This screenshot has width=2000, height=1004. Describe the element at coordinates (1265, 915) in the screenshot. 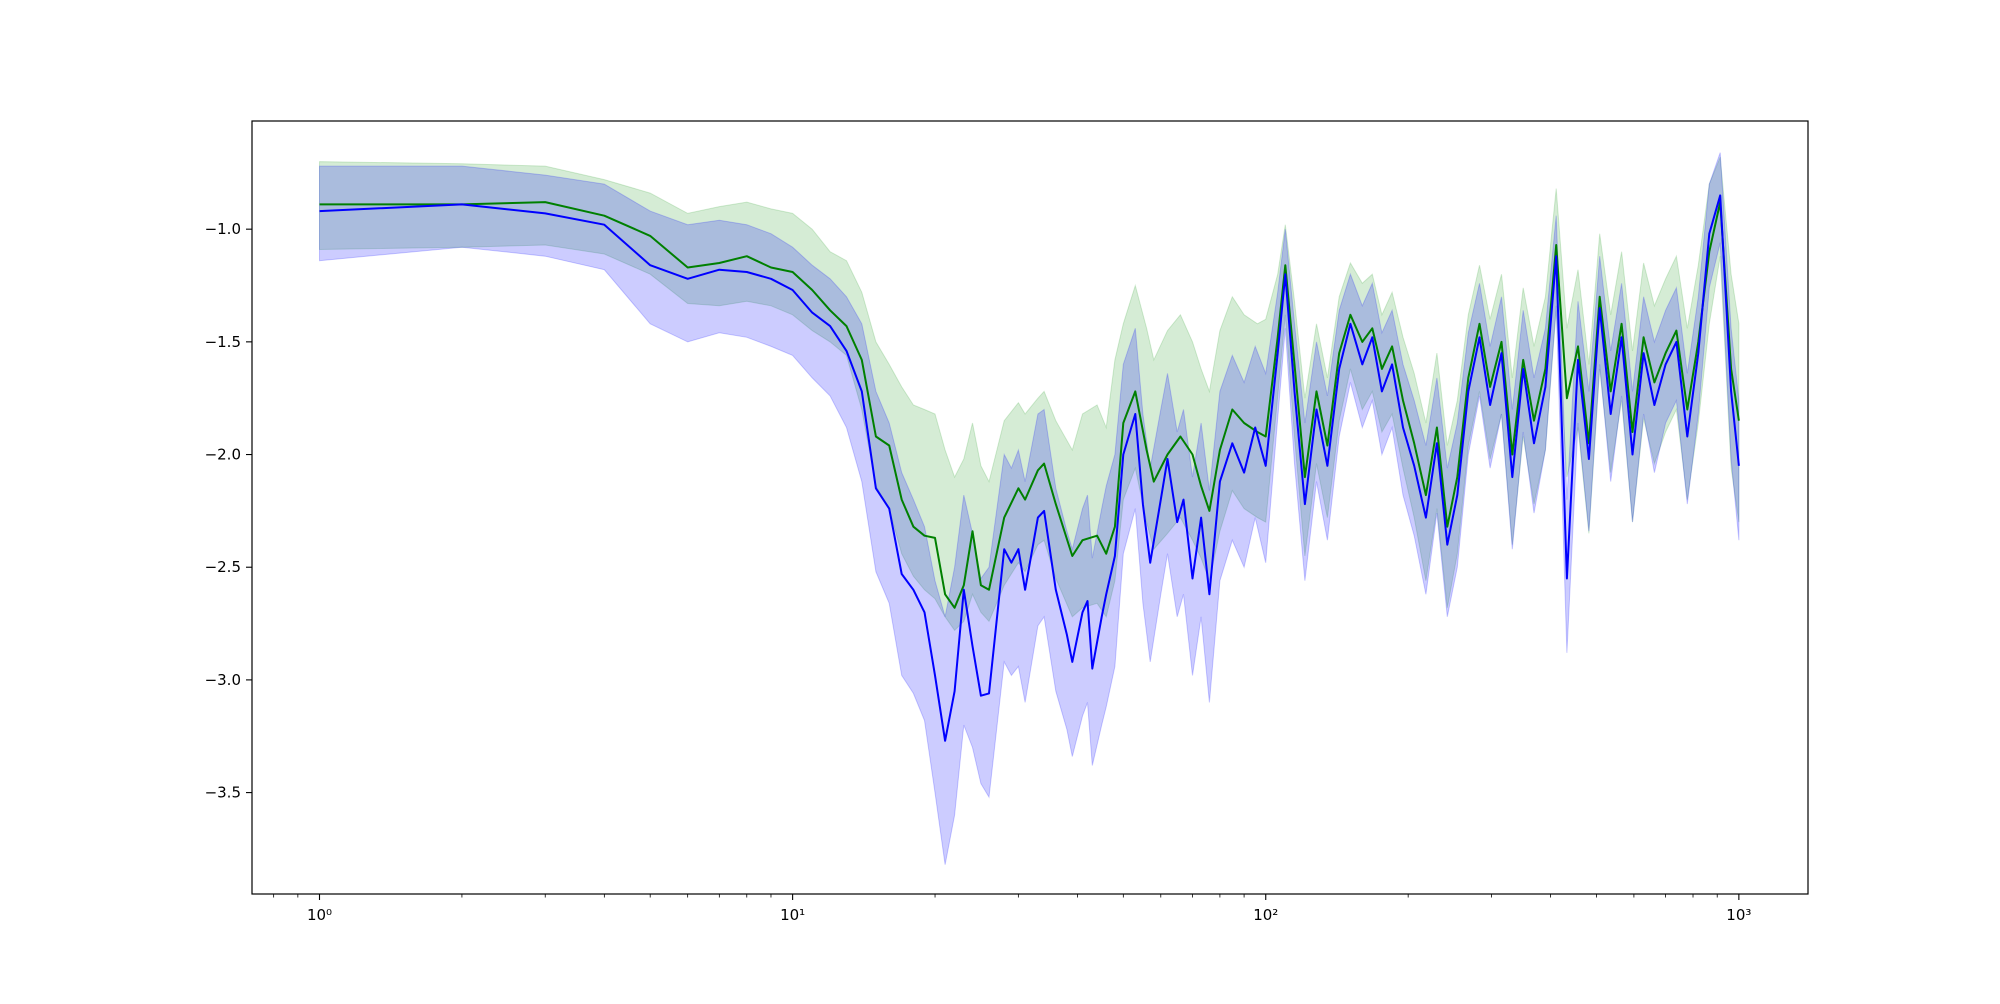

I see `x-tick-label: 10²` at that location.